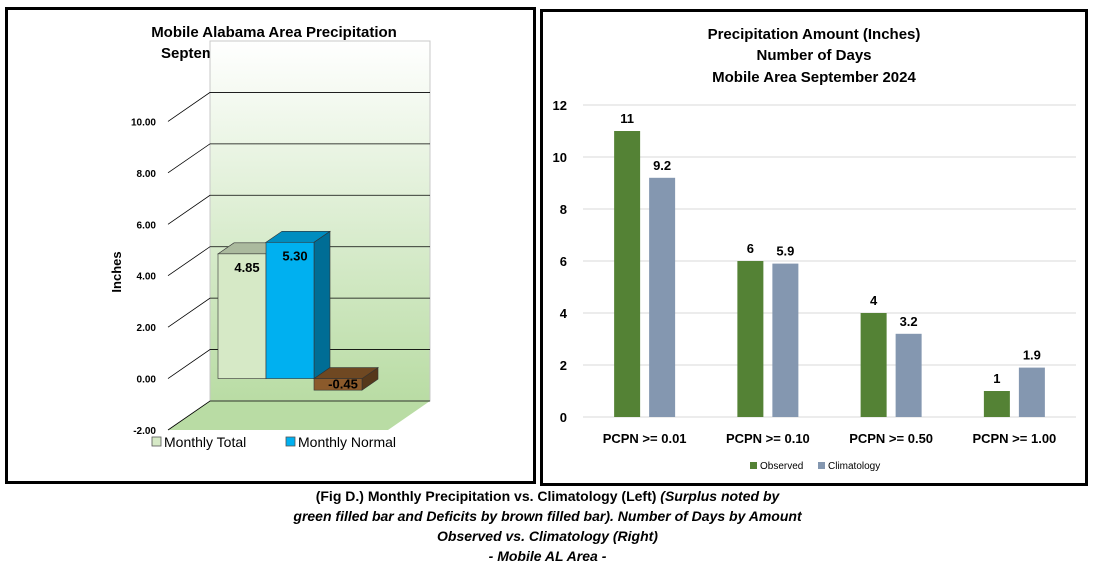 The image size is (1095, 567). What do you see at coordinates (322, 305) in the screenshot?
I see `bar-monthly-normal-side` at bounding box center [322, 305].